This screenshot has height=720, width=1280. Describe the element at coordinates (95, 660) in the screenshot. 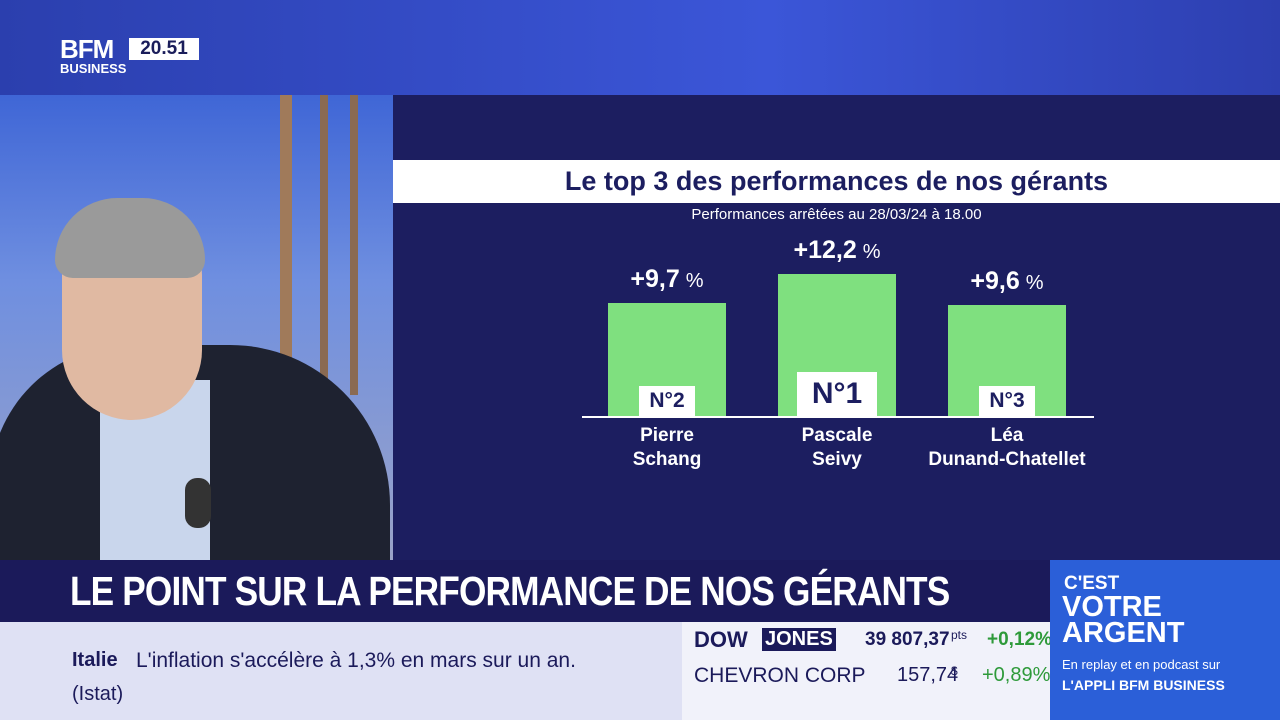

I see `ticker-country: Italie` at that location.